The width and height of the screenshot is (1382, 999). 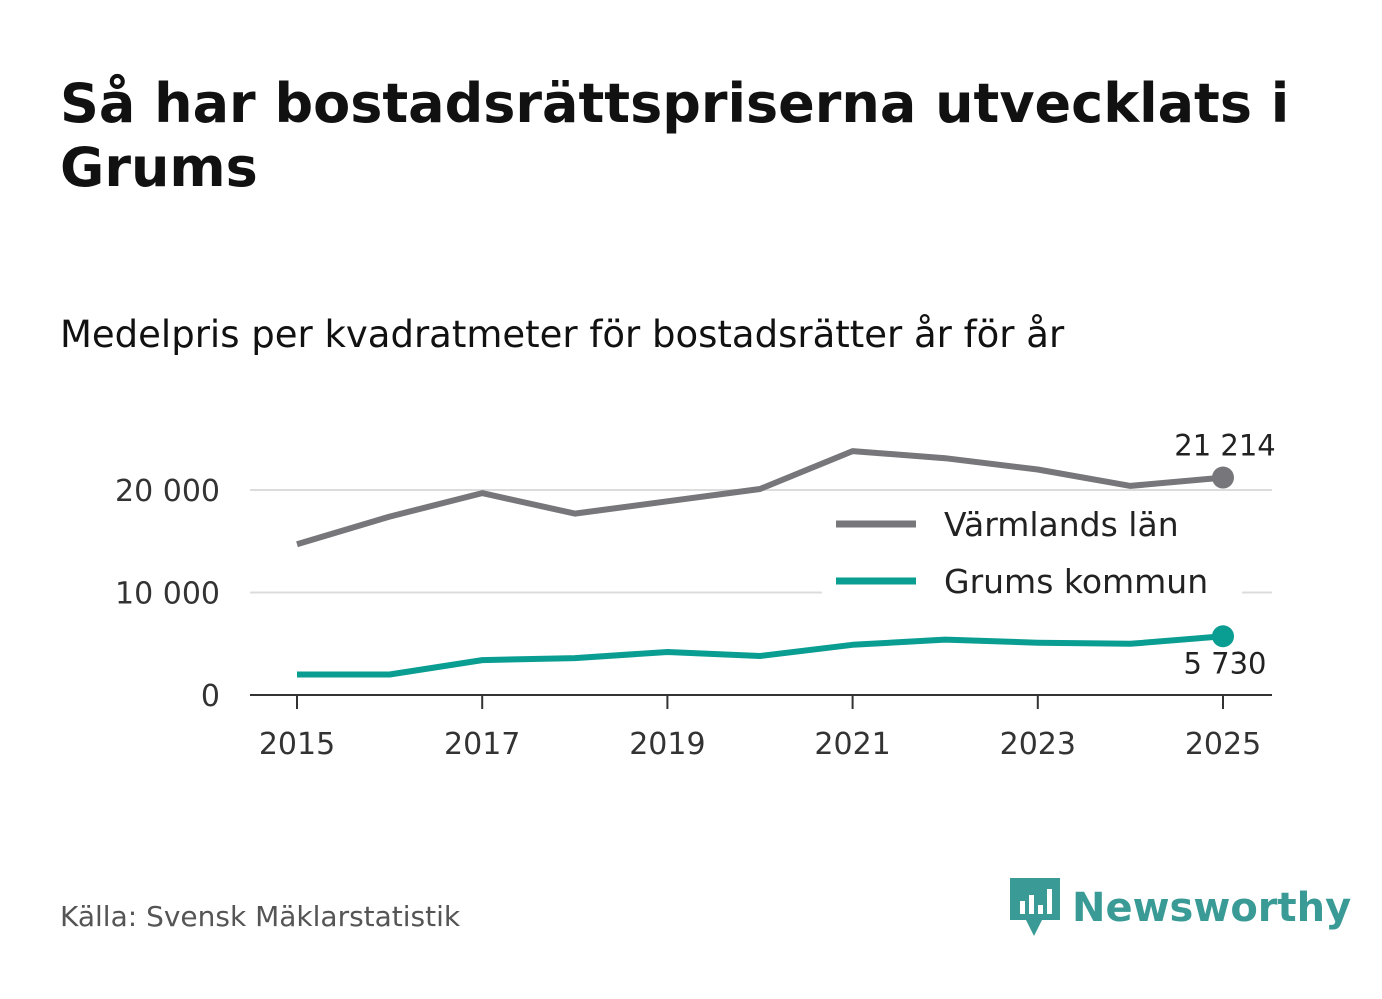 I want to click on y-tick-label: 20 000, so click(x=167, y=491).